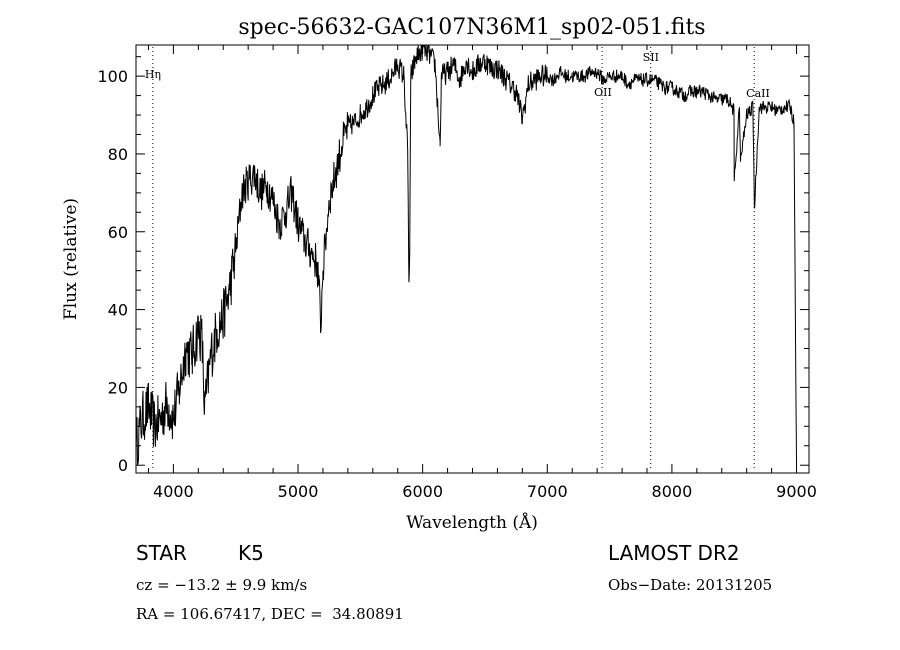  Describe the element at coordinates (118, 310) in the screenshot. I see `y-tick-label: 40` at that location.